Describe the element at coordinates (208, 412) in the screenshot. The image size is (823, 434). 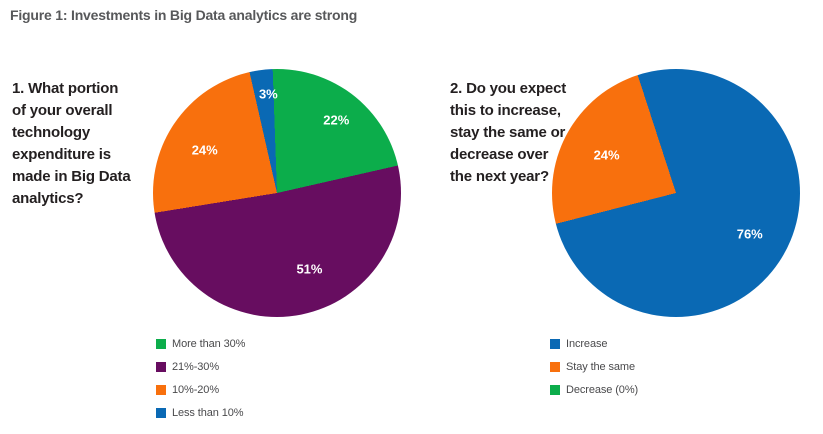
I see `legend-label: Less than 10%` at that location.